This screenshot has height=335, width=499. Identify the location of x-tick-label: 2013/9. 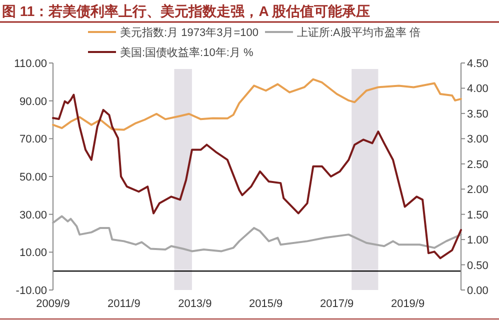
(195, 304).